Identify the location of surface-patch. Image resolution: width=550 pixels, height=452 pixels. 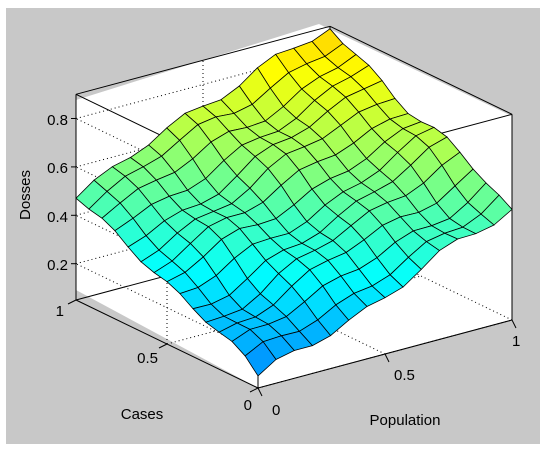
(260, 359).